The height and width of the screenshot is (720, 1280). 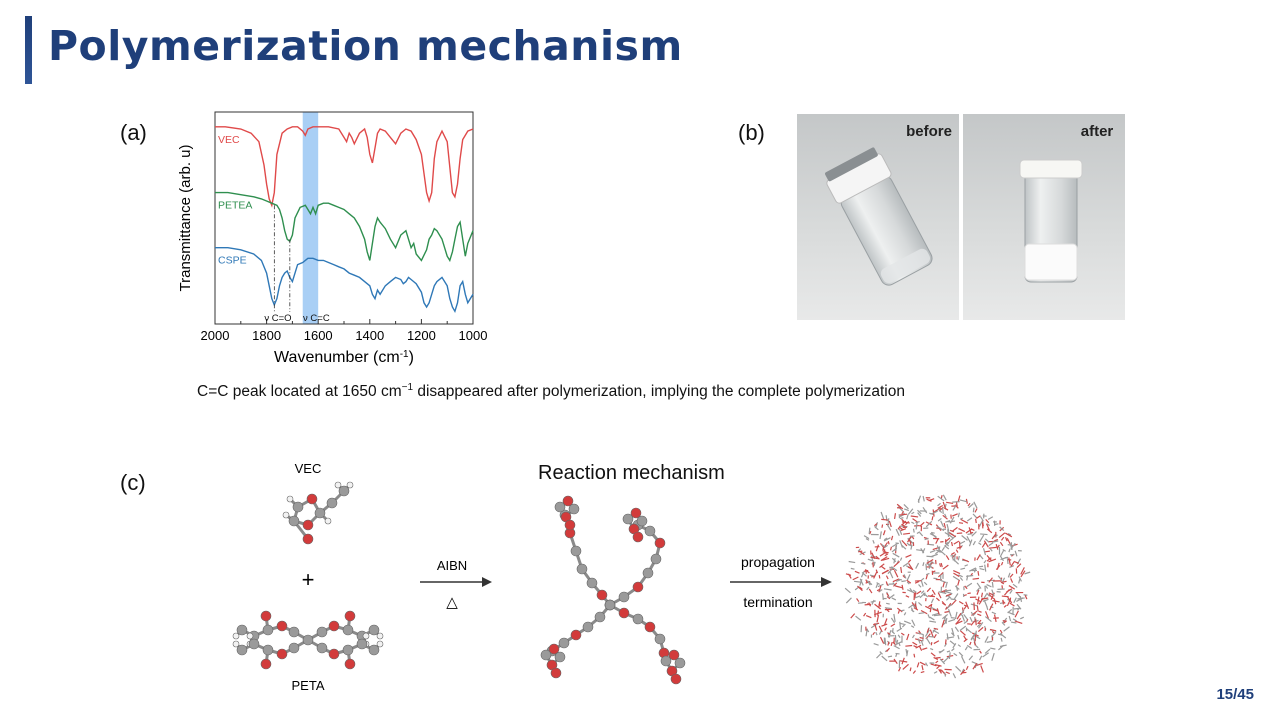 What do you see at coordinates (308, 640) in the screenshot?
I see `peta-molecule` at bounding box center [308, 640].